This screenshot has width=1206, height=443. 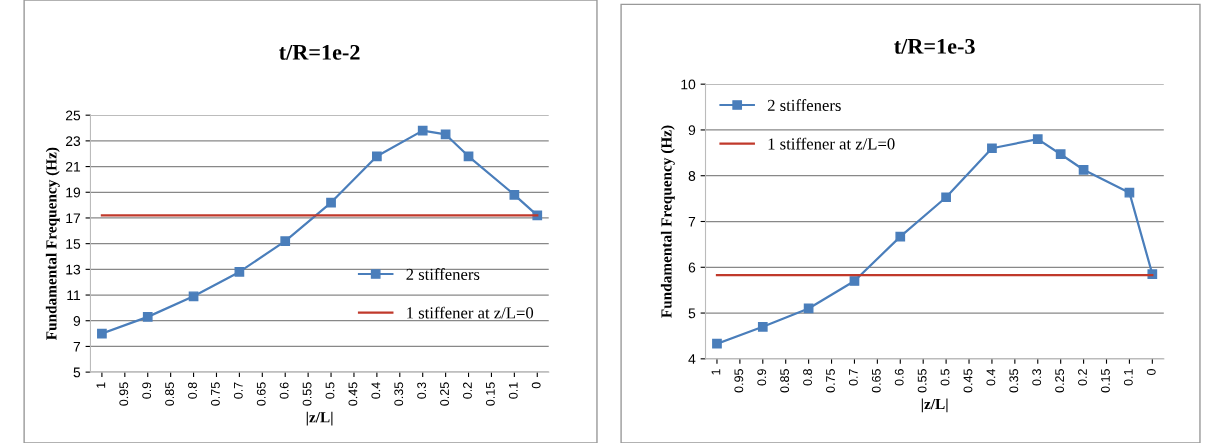 What do you see at coordinates (73, 192) in the screenshot?
I see `y-tick-label: 19` at bounding box center [73, 192].